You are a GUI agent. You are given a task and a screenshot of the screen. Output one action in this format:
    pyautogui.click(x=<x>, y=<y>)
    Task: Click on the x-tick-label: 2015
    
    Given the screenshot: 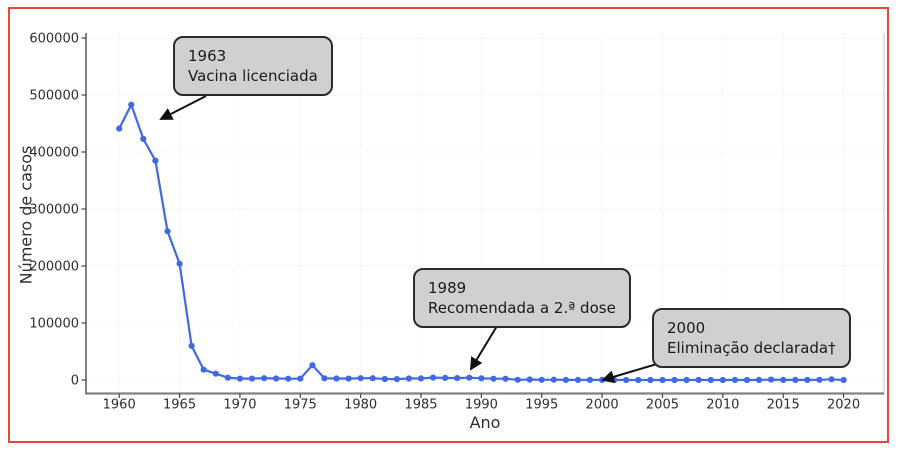 What is the action you would take?
    pyautogui.click(x=783, y=405)
    